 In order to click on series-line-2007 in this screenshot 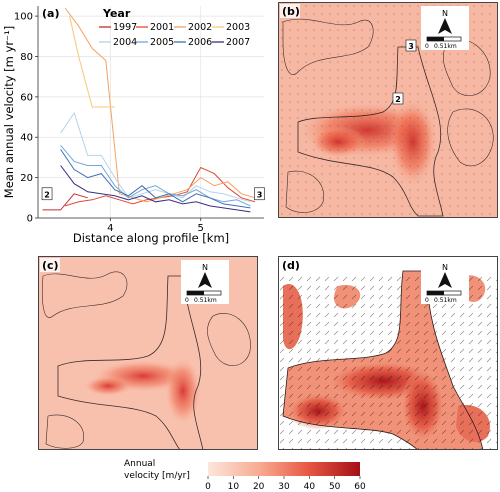, I will do `click(155, 189)`.